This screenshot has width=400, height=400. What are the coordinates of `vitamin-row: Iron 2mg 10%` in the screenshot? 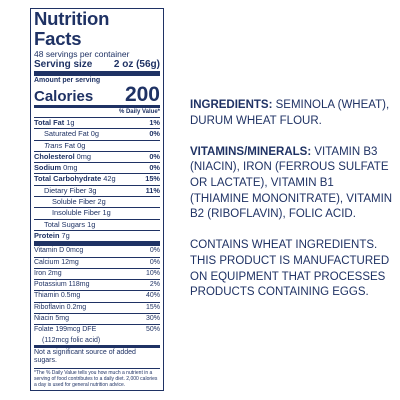 It's located at (97, 275).